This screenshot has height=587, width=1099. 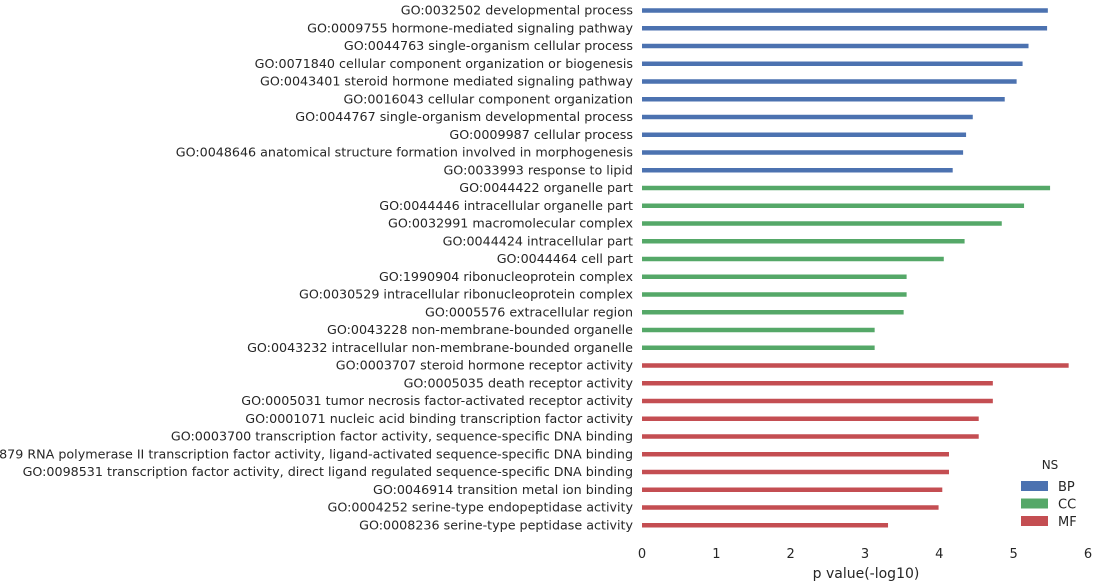 I want to click on x-axis-label: p value(-log10), so click(x=866, y=574).